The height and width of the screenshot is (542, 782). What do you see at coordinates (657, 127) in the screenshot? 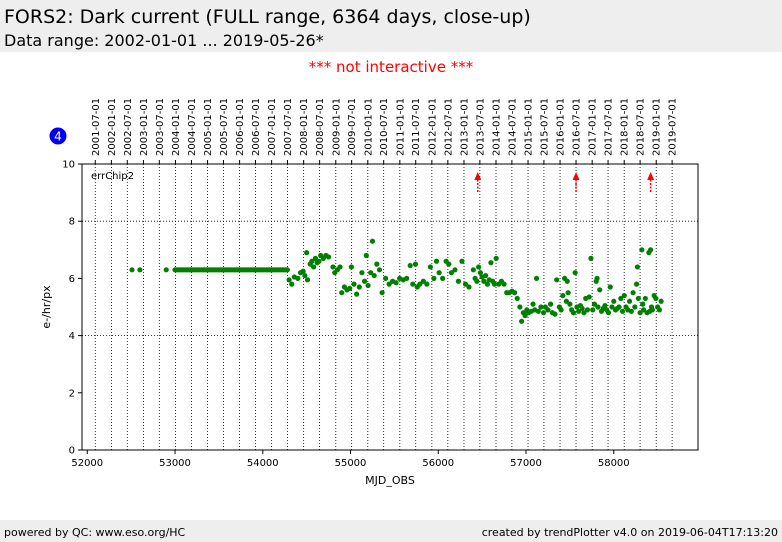
I see `date-tick-label: 2019-01-01` at bounding box center [657, 127].